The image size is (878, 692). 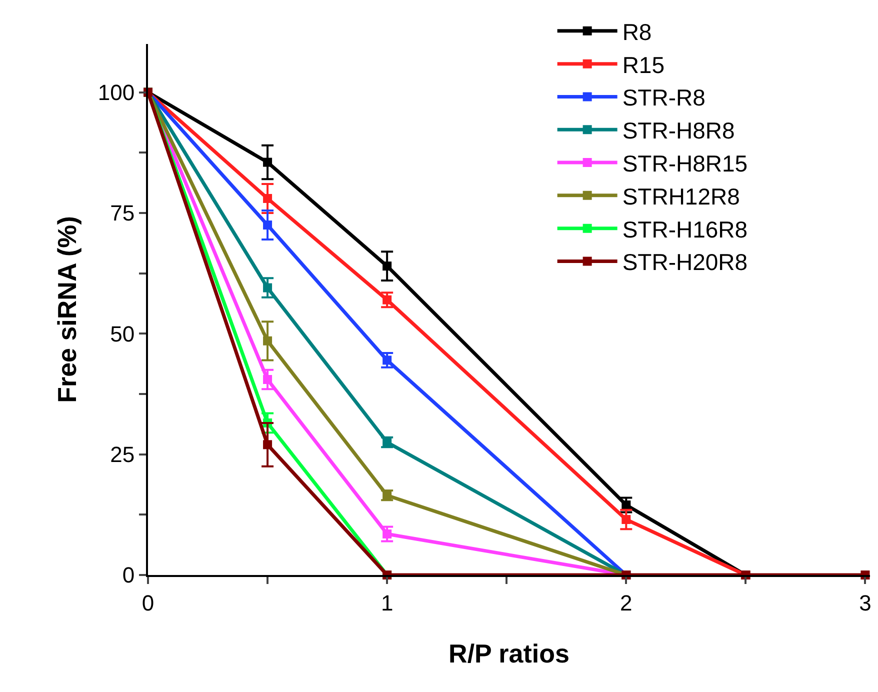 I want to click on y-tick-label: 50, so click(x=122, y=333).